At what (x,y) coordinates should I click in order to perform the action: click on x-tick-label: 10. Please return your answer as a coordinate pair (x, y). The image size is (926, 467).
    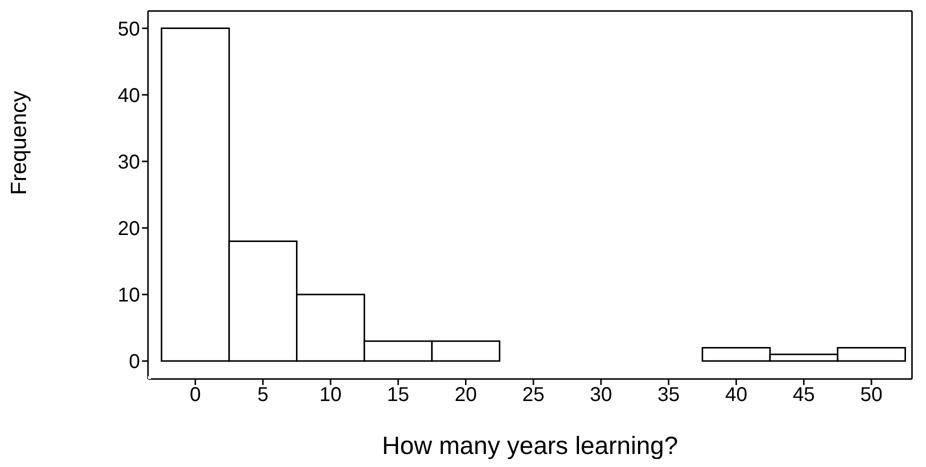
    Looking at the image, I should click on (330, 395).